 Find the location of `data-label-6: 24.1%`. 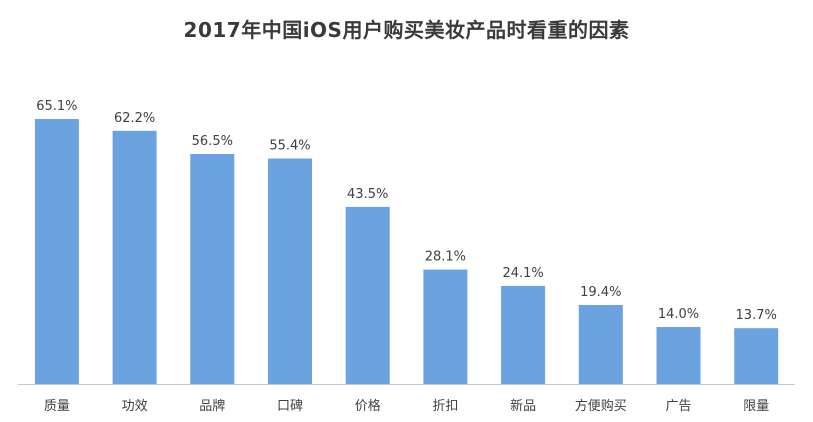

data-label-6: 24.1% is located at coordinates (522, 273).